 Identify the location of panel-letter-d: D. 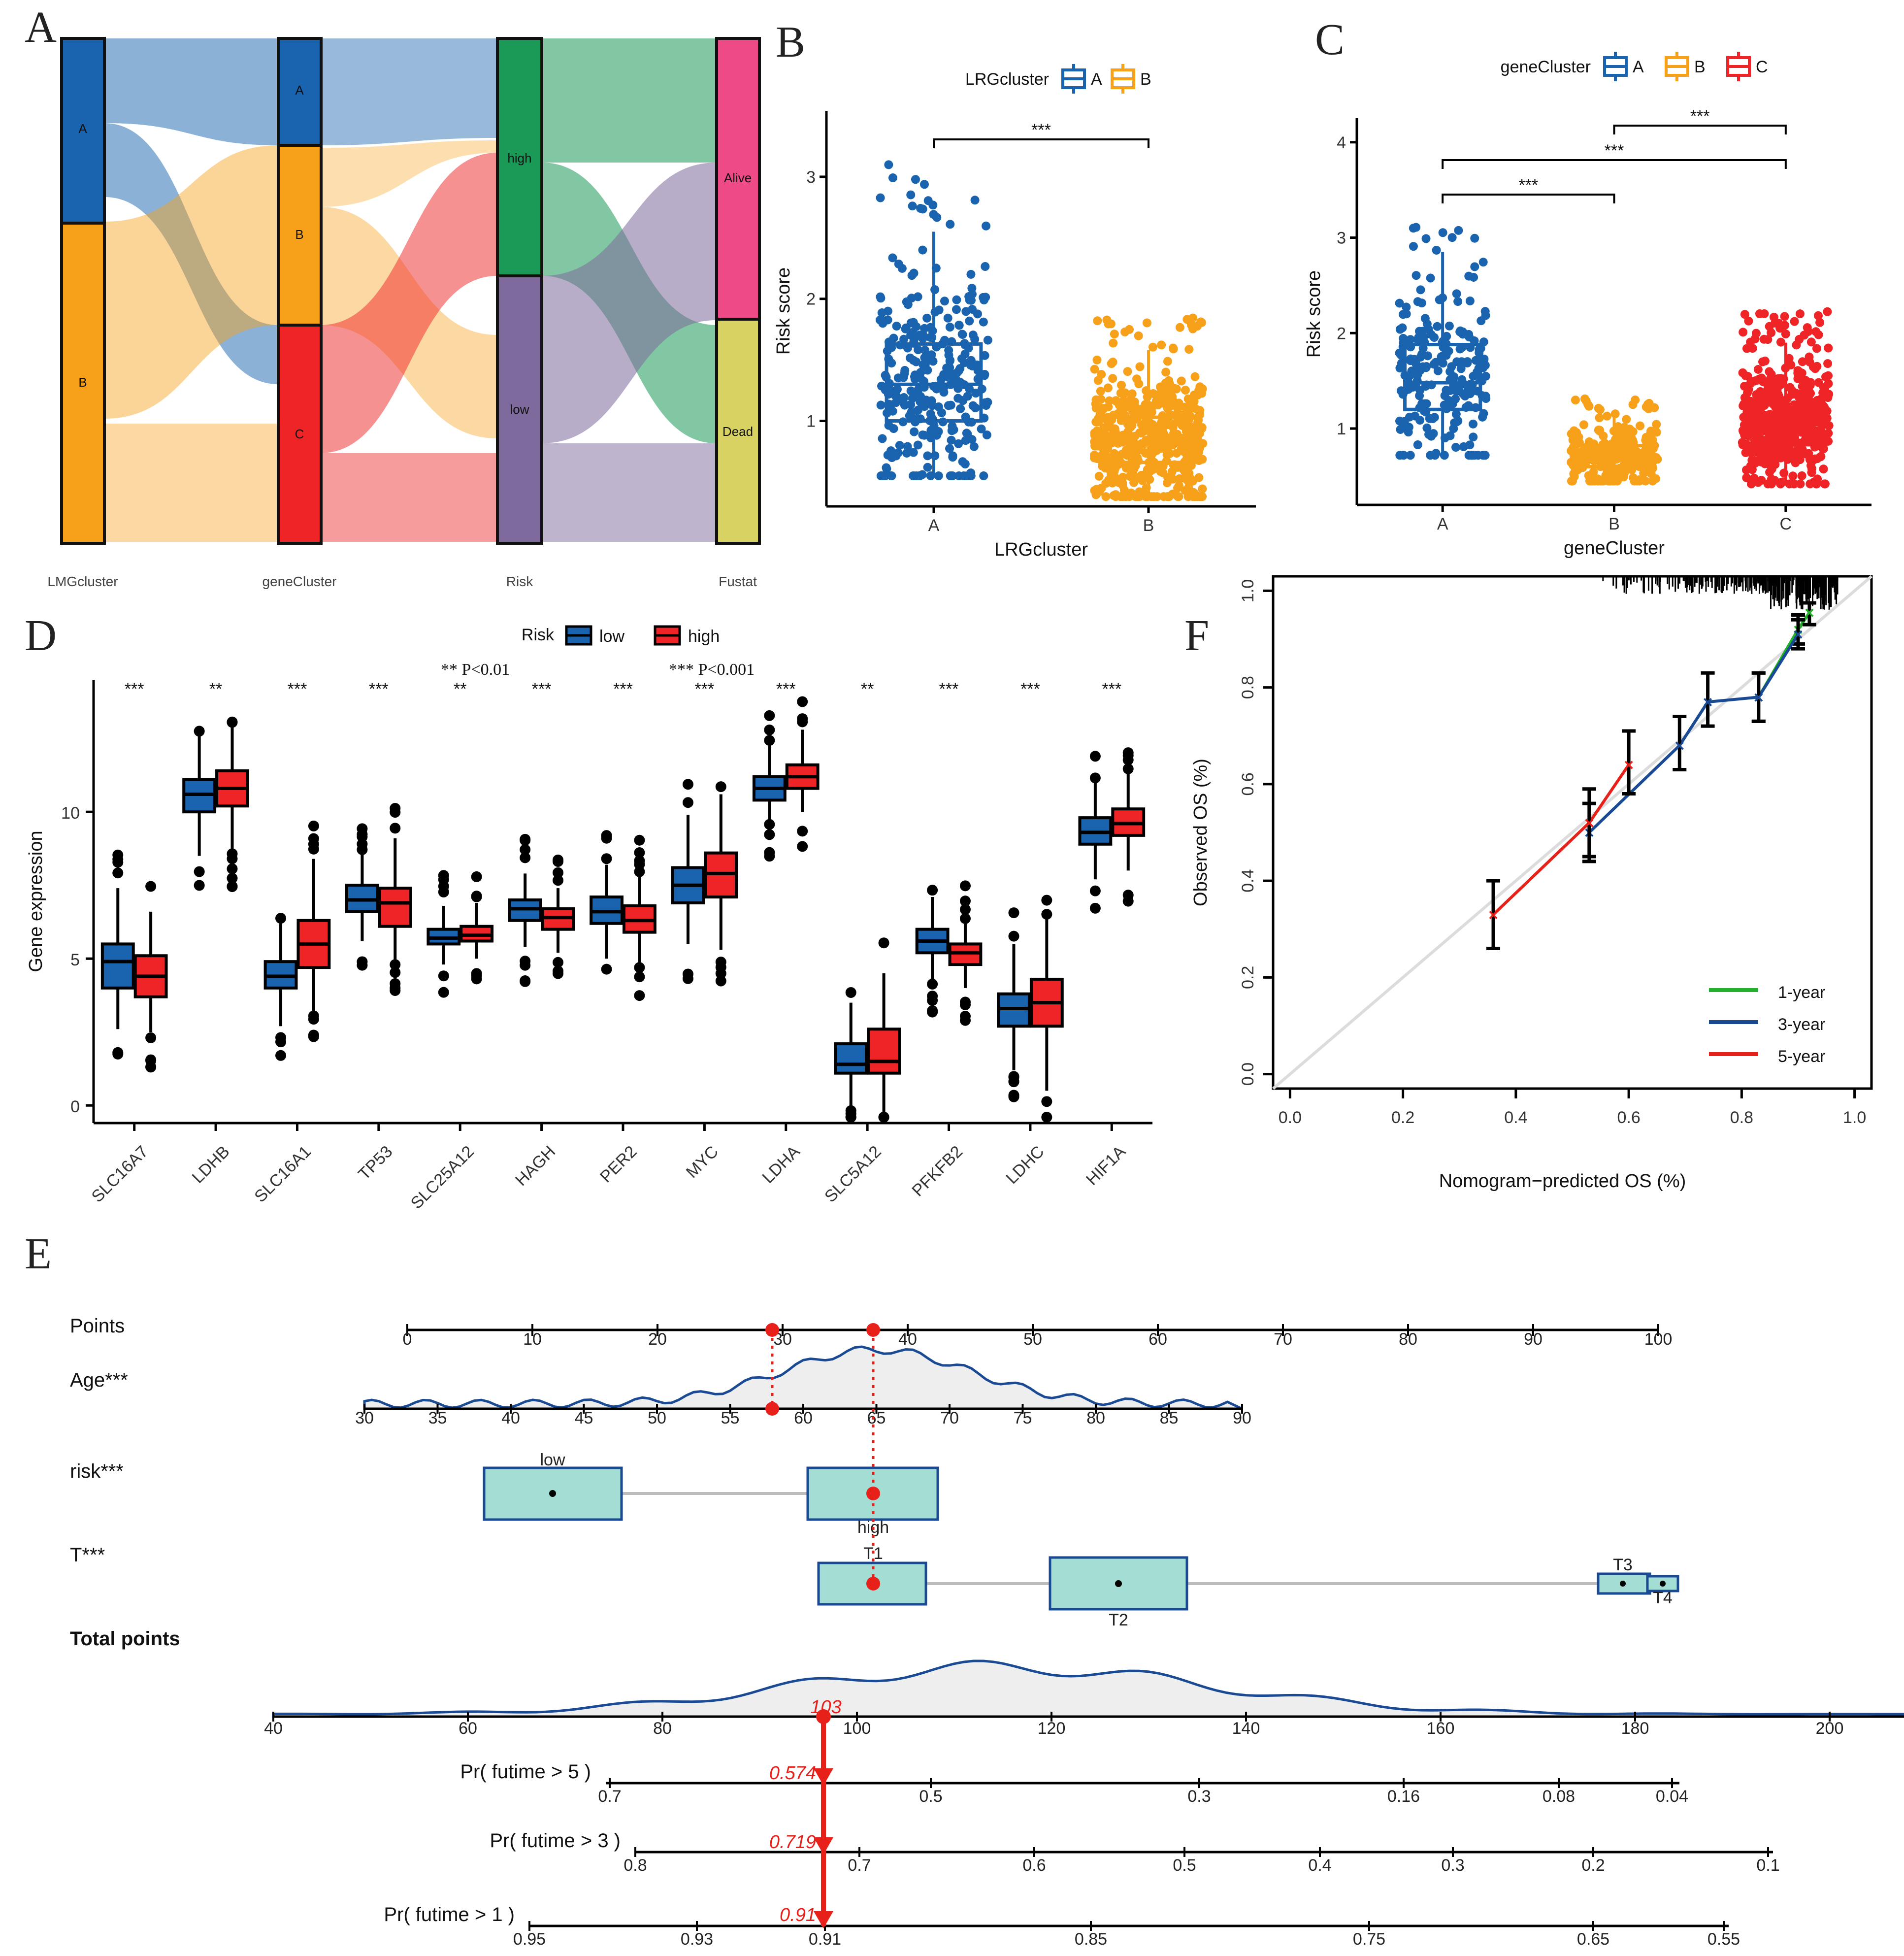
(41, 635).